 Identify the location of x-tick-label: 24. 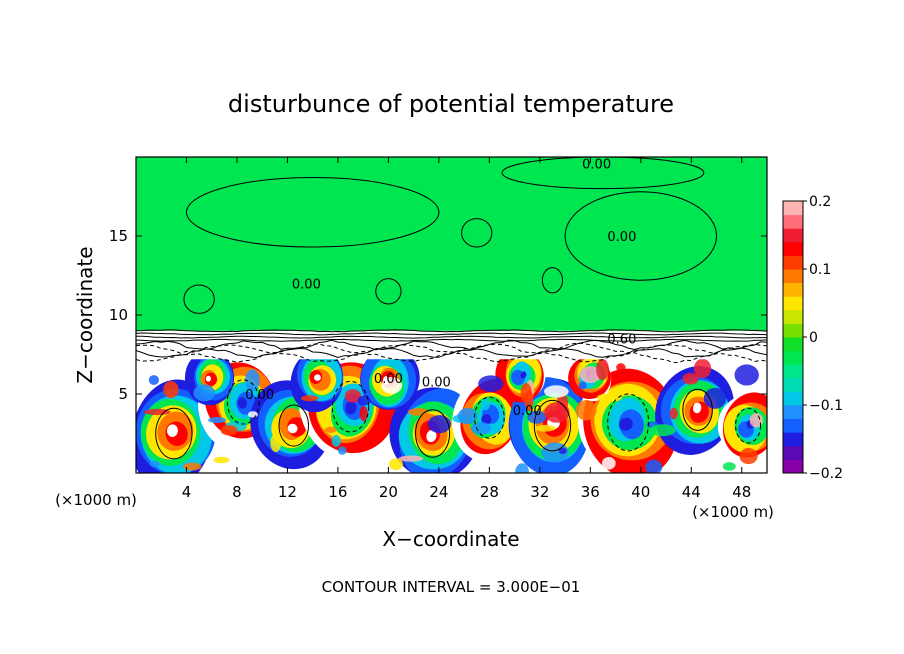
(438, 492).